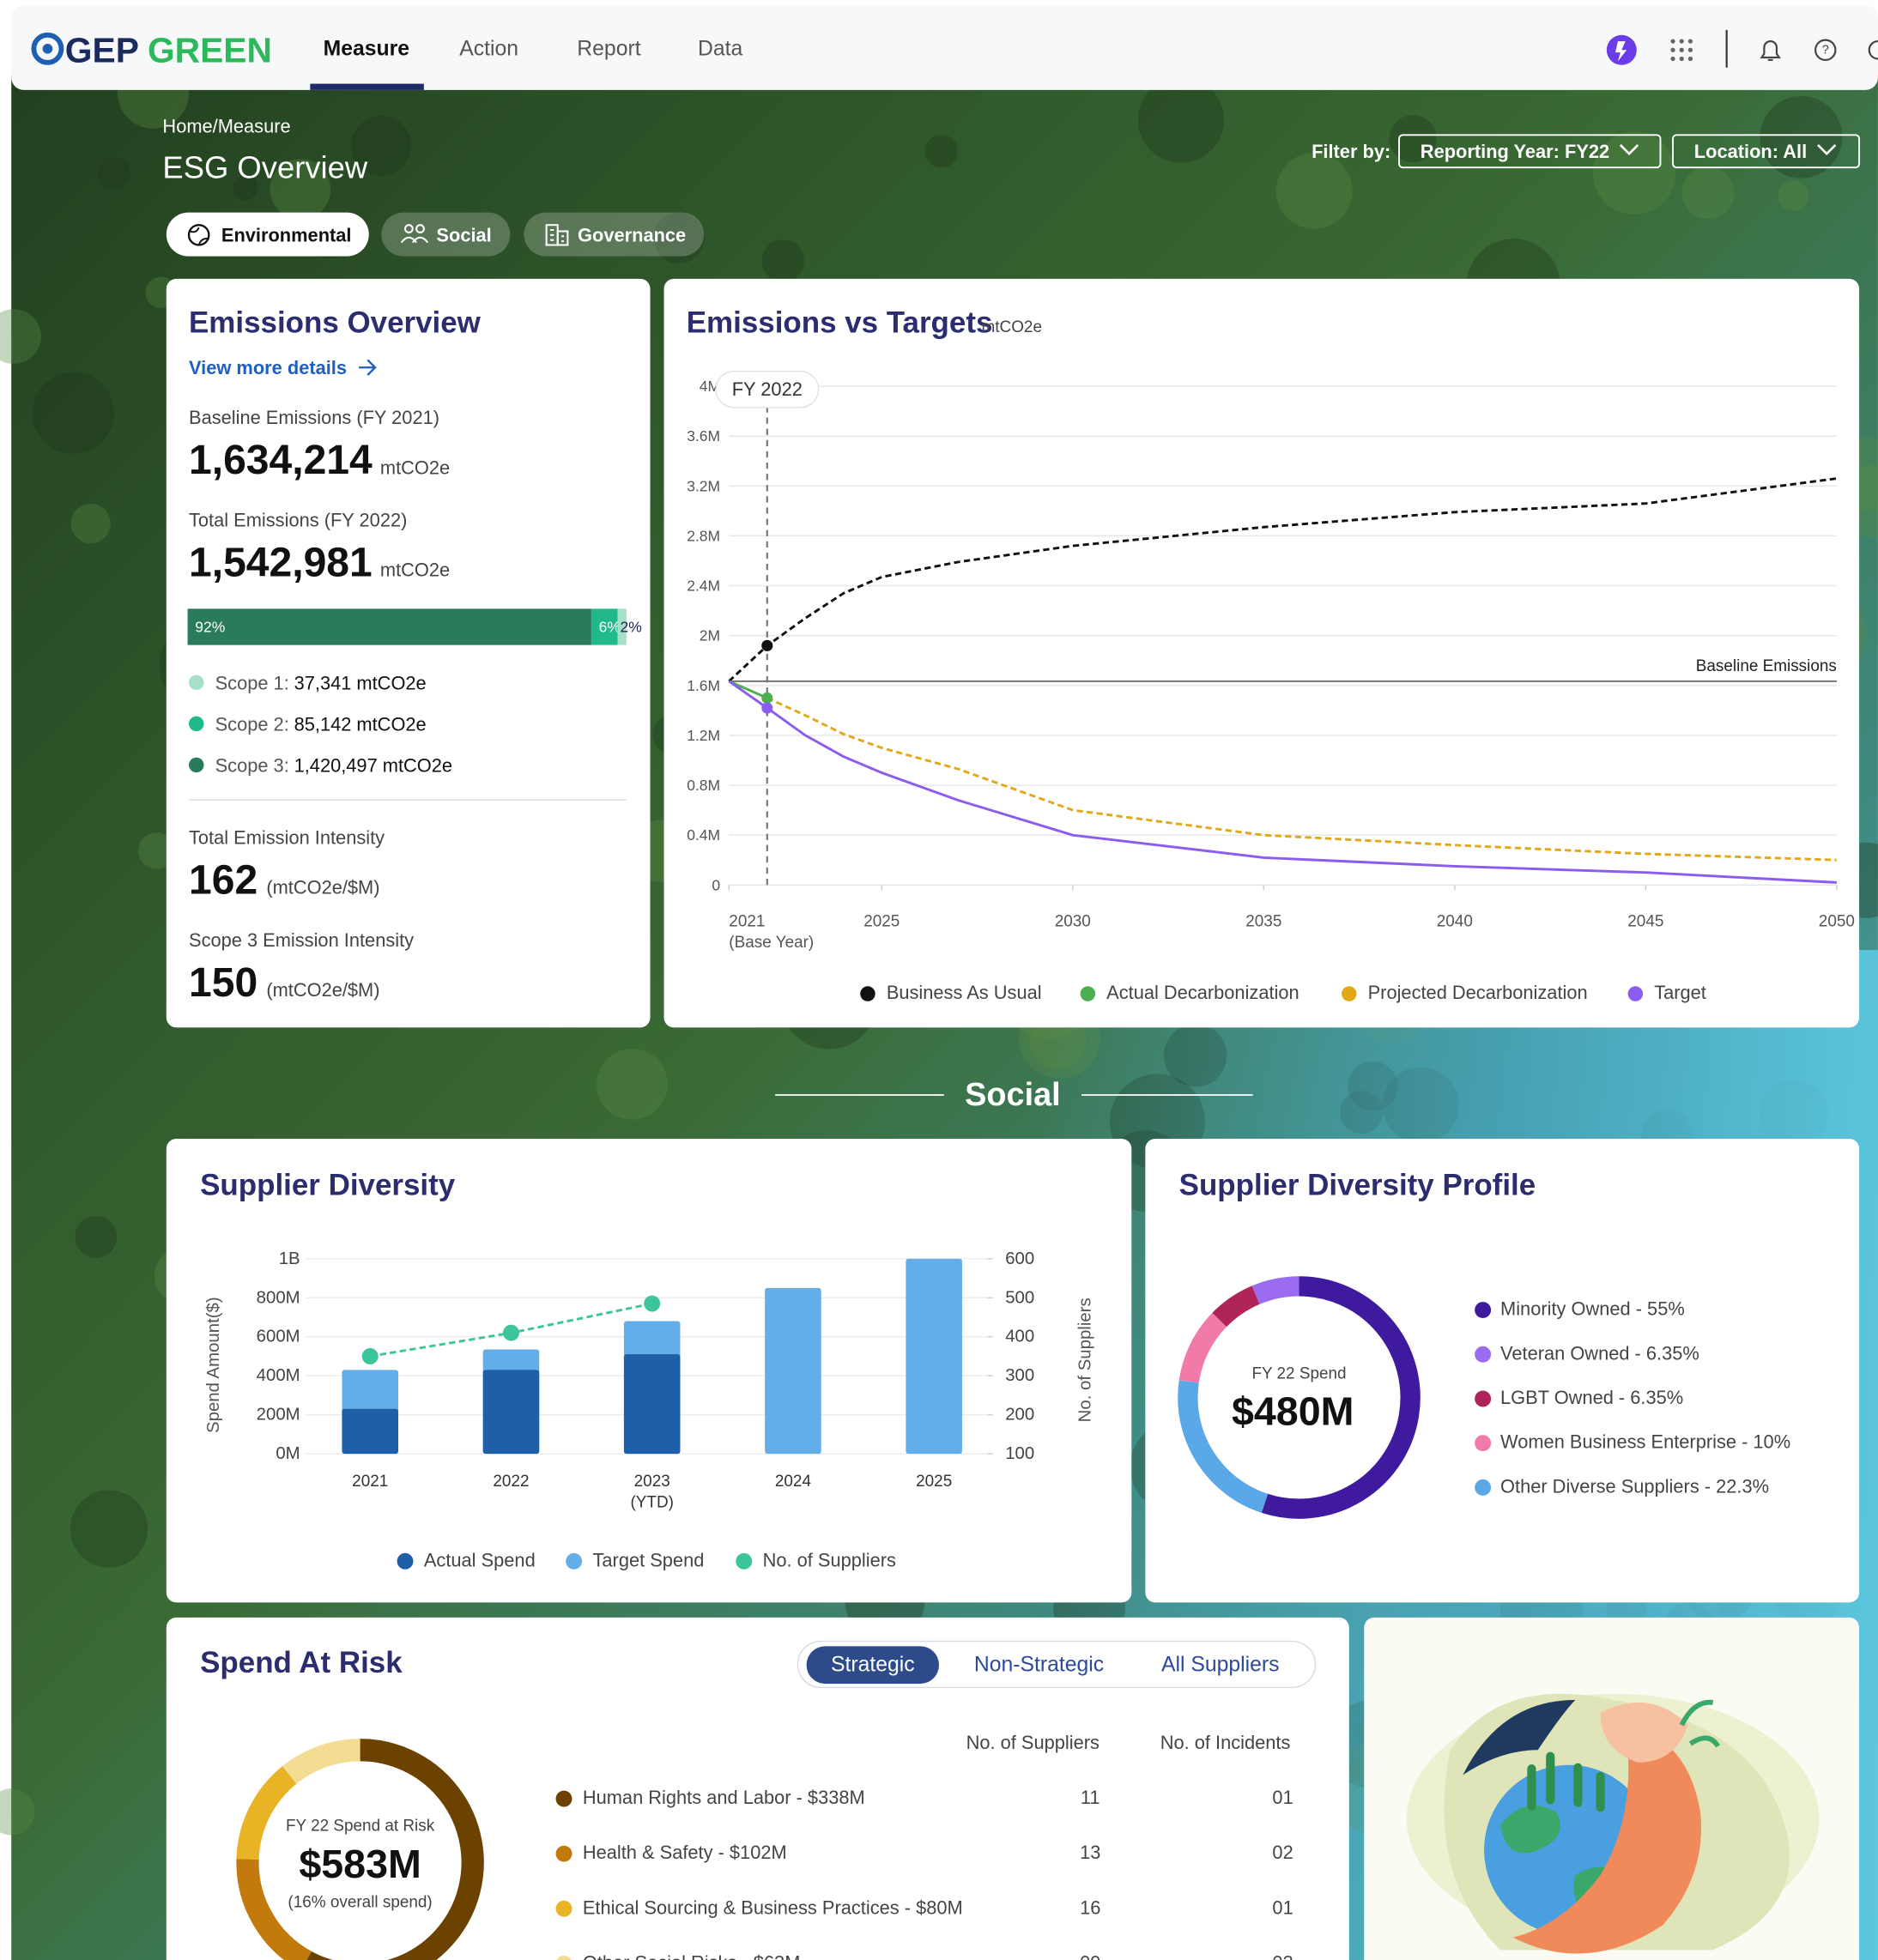 The height and width of the screenshot is (1960, 1878). I want to click on scope-label: Scope 2:, so click(252, 724).